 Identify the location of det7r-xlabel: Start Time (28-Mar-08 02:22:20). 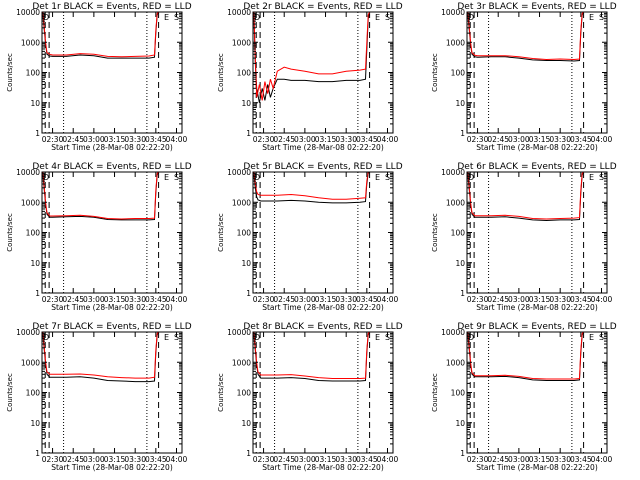
(112, 467).